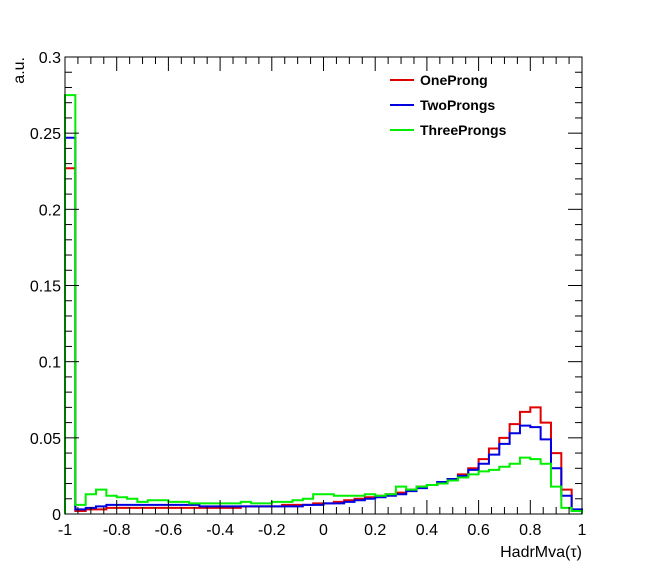 The image size is (646, 572). What do you see at coordinates (454, 80) in the screenshot?
I see `legend-entry-label: OneProng` at bounding box center [454, 80].